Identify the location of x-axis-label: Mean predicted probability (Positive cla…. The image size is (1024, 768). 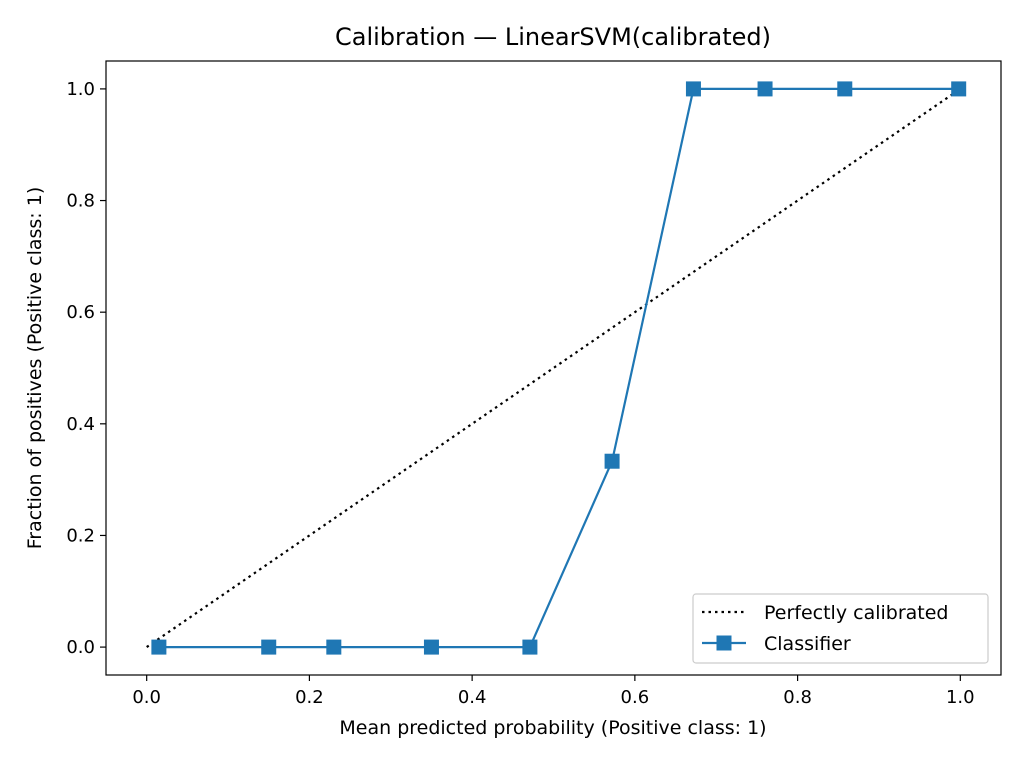
(552, 728).